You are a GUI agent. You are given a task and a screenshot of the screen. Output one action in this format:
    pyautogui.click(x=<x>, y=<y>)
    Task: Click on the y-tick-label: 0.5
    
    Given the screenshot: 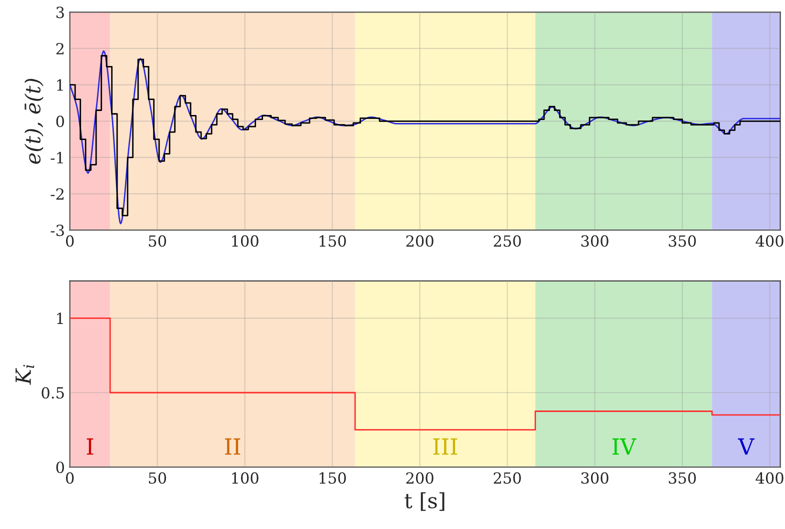 What is the action you would take?
    pyautogui.click(x=53, y=393)
    